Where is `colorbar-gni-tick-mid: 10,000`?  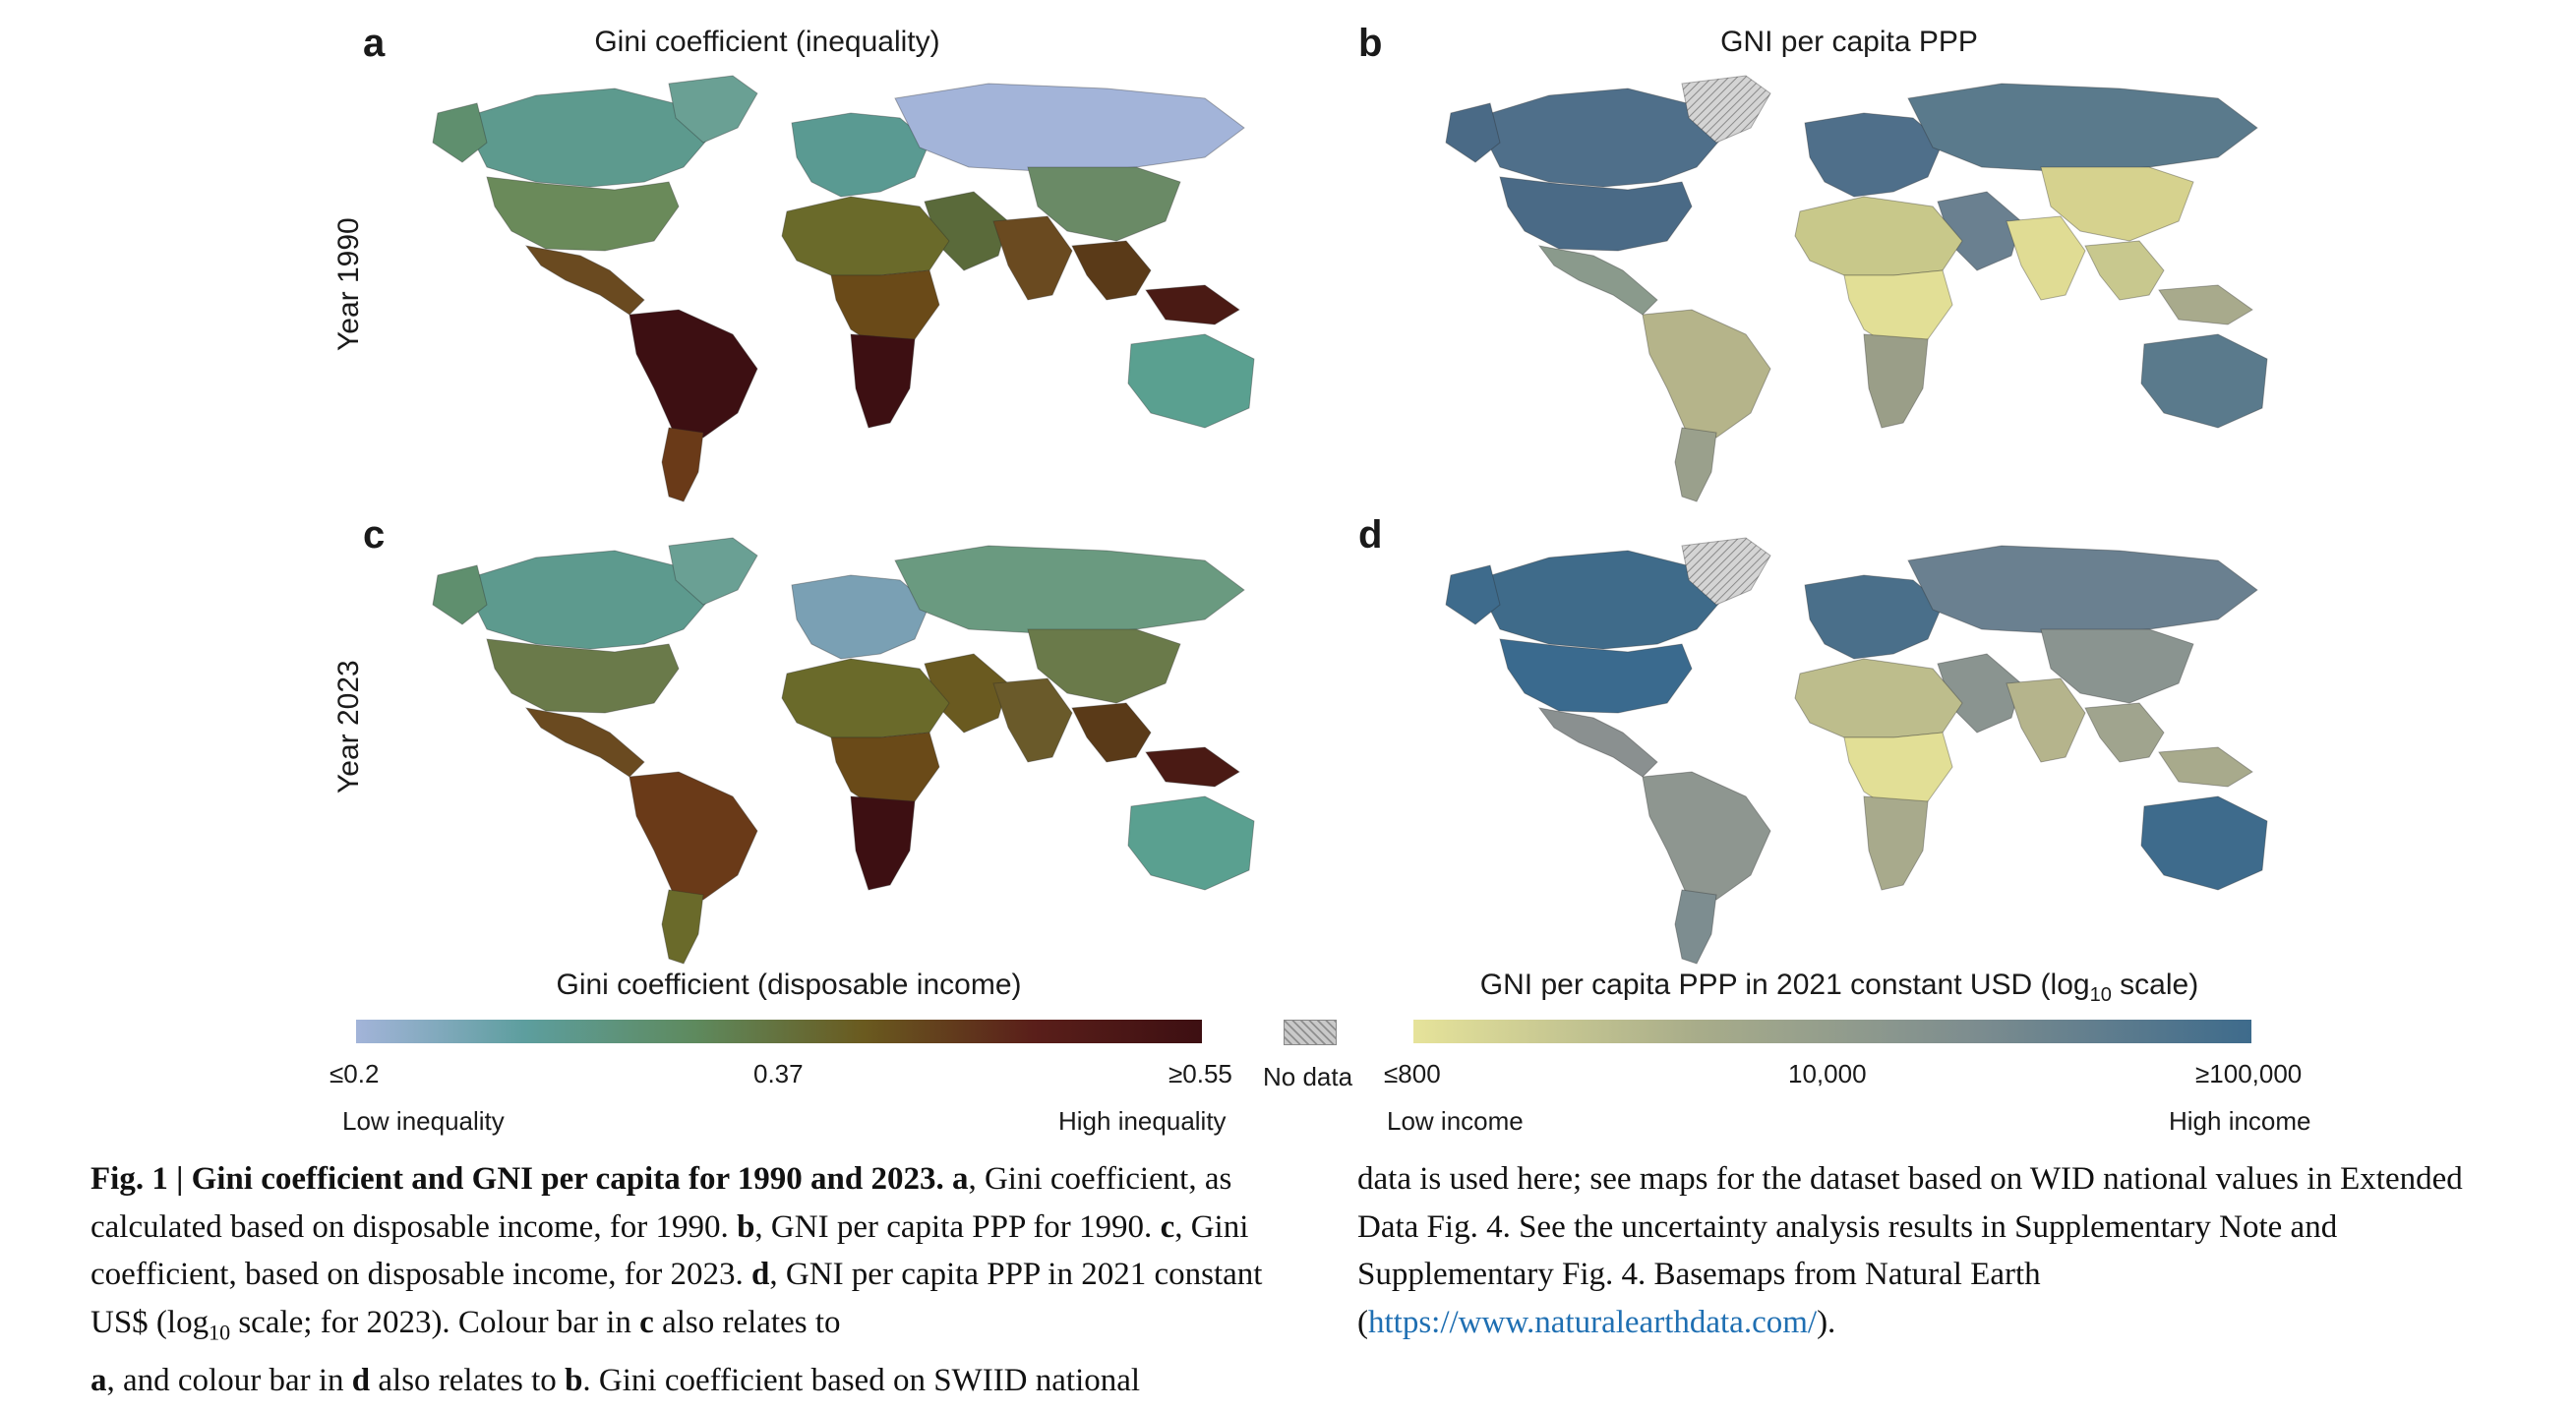
colorbar-gni-tick-mid: 10,000 is located at coordinates (1827, 1073).